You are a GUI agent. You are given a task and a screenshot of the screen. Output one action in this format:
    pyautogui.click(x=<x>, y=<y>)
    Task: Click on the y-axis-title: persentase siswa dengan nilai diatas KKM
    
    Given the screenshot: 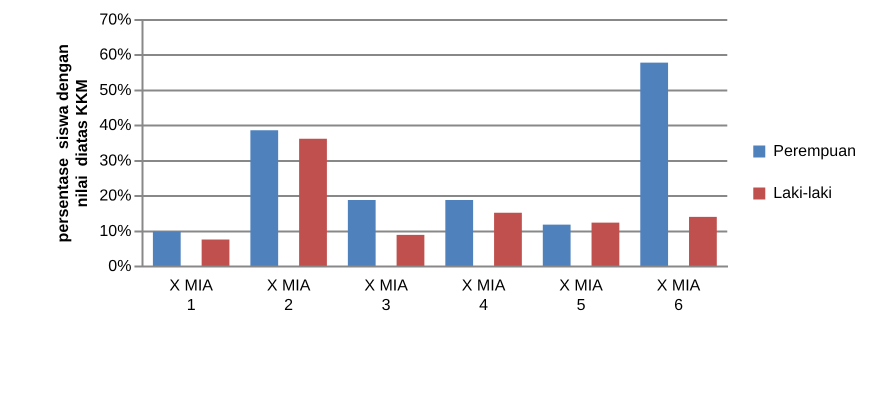 What is the action you would take?
    pyautogui.click(x=73, y=143)
    